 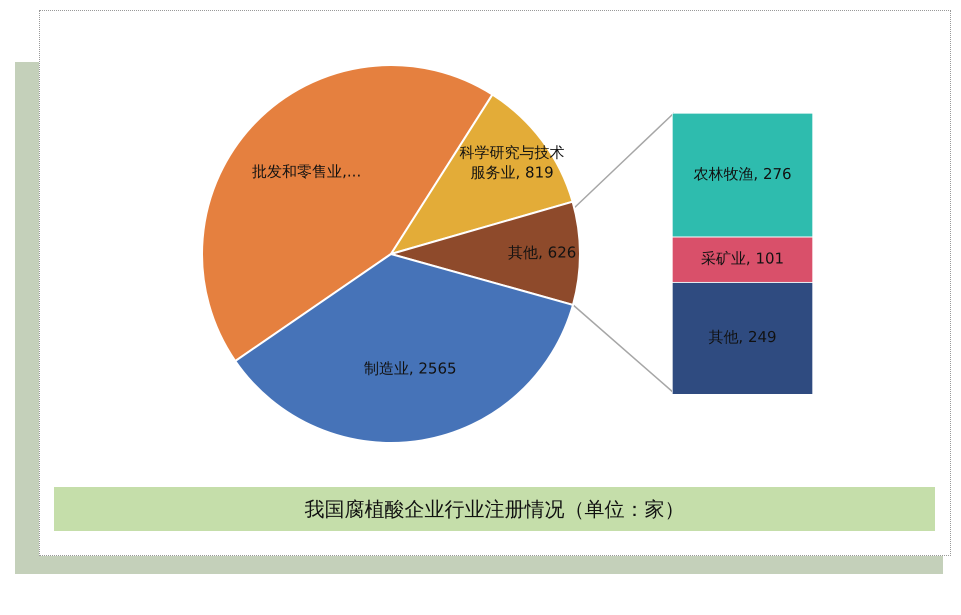 I want to click on slice-label: 制造业, 2565, so click(x=410, y=368).